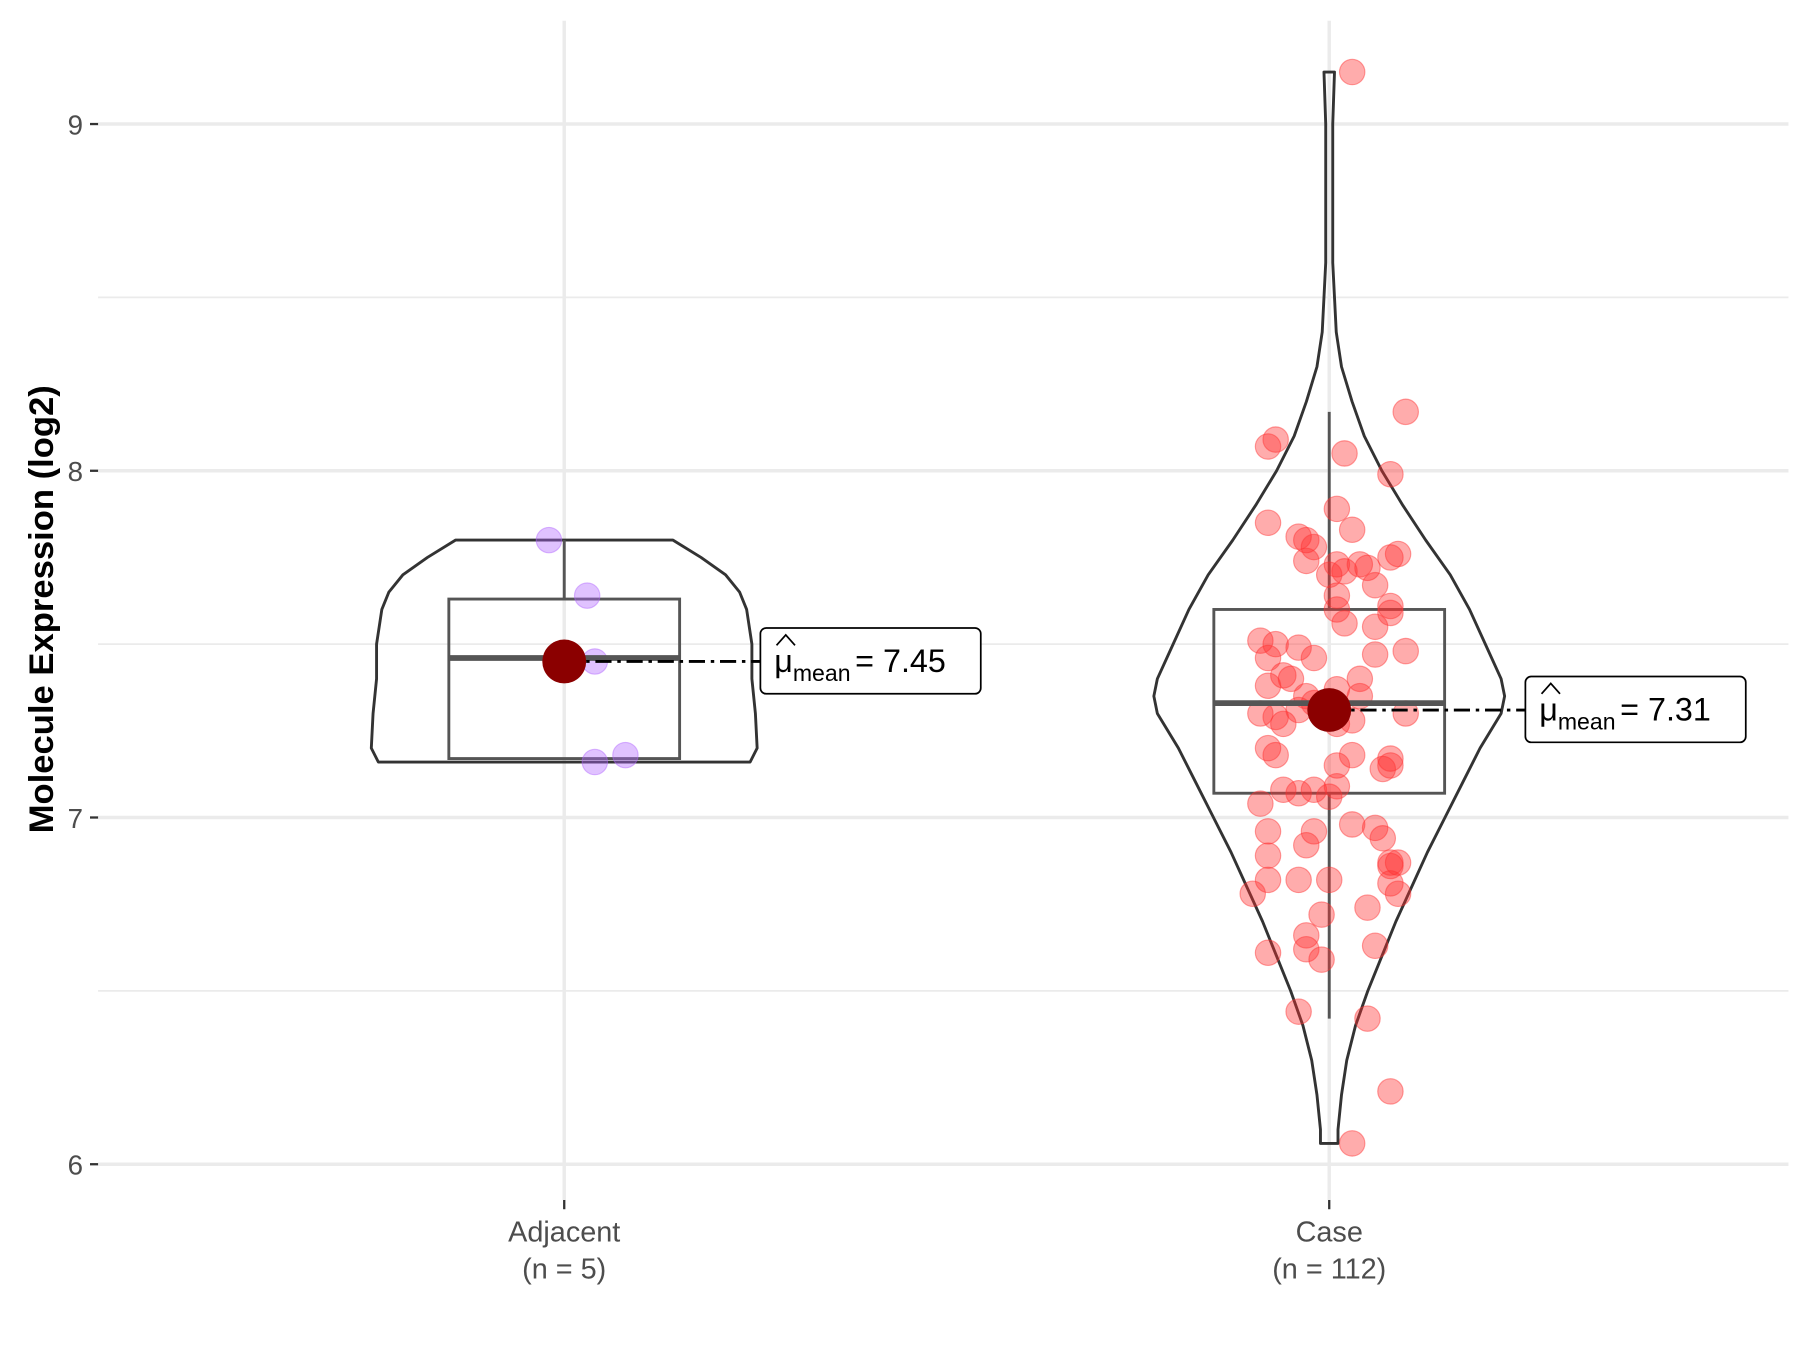 The height and width of the screenshot is (1350, 1800). I want to click on box, so click(564, 678).